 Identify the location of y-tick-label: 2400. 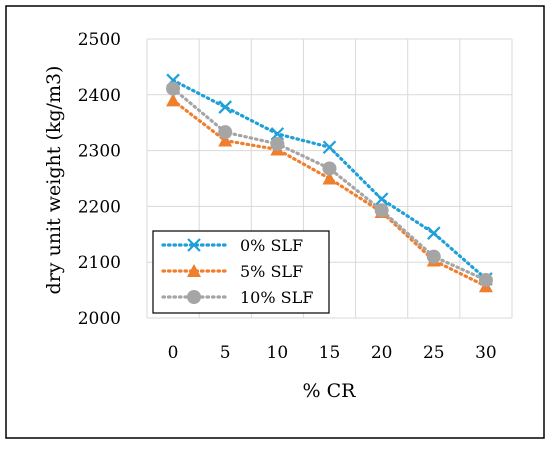
(99, 96).